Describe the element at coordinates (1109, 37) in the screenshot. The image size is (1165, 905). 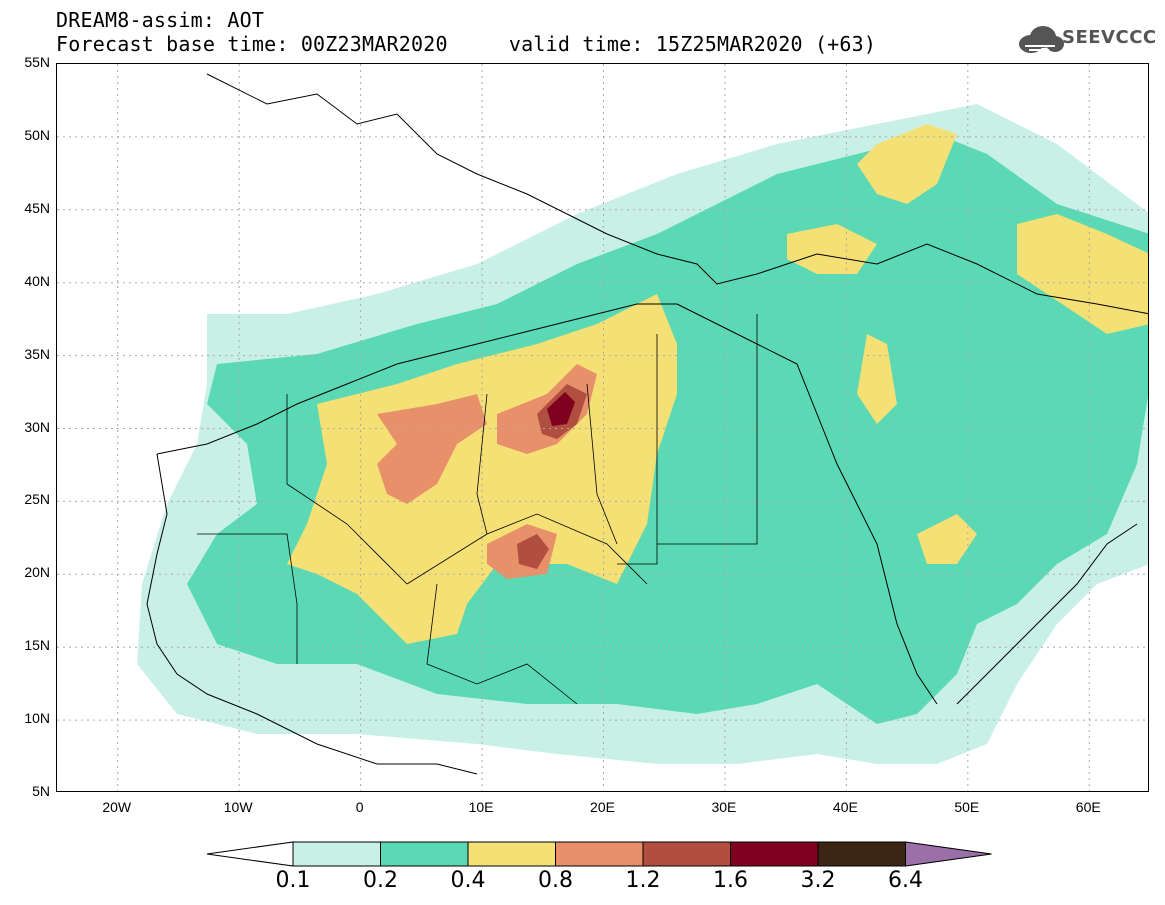
I see `logo-text: SEEVCCC` at that location.